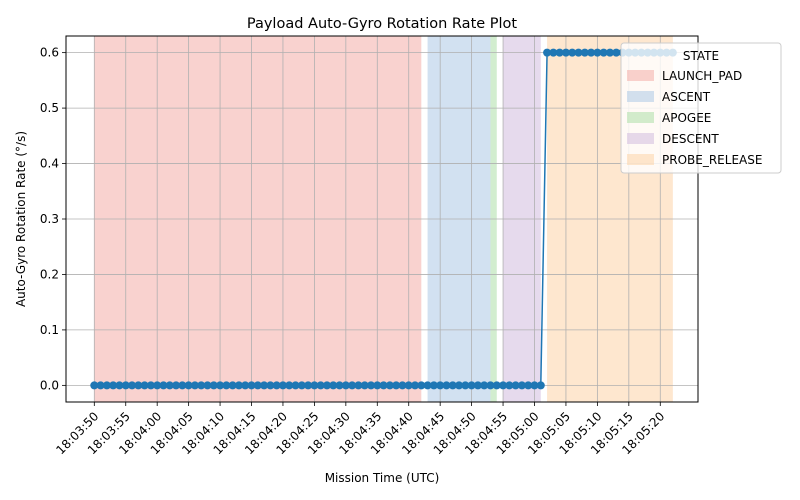  What do you see at coordinates (21, 219) in the screenshot?
I see `y-axis-label: Auto-Gyro Rotation Rate (°/s)` at bounding box center [21, 219].